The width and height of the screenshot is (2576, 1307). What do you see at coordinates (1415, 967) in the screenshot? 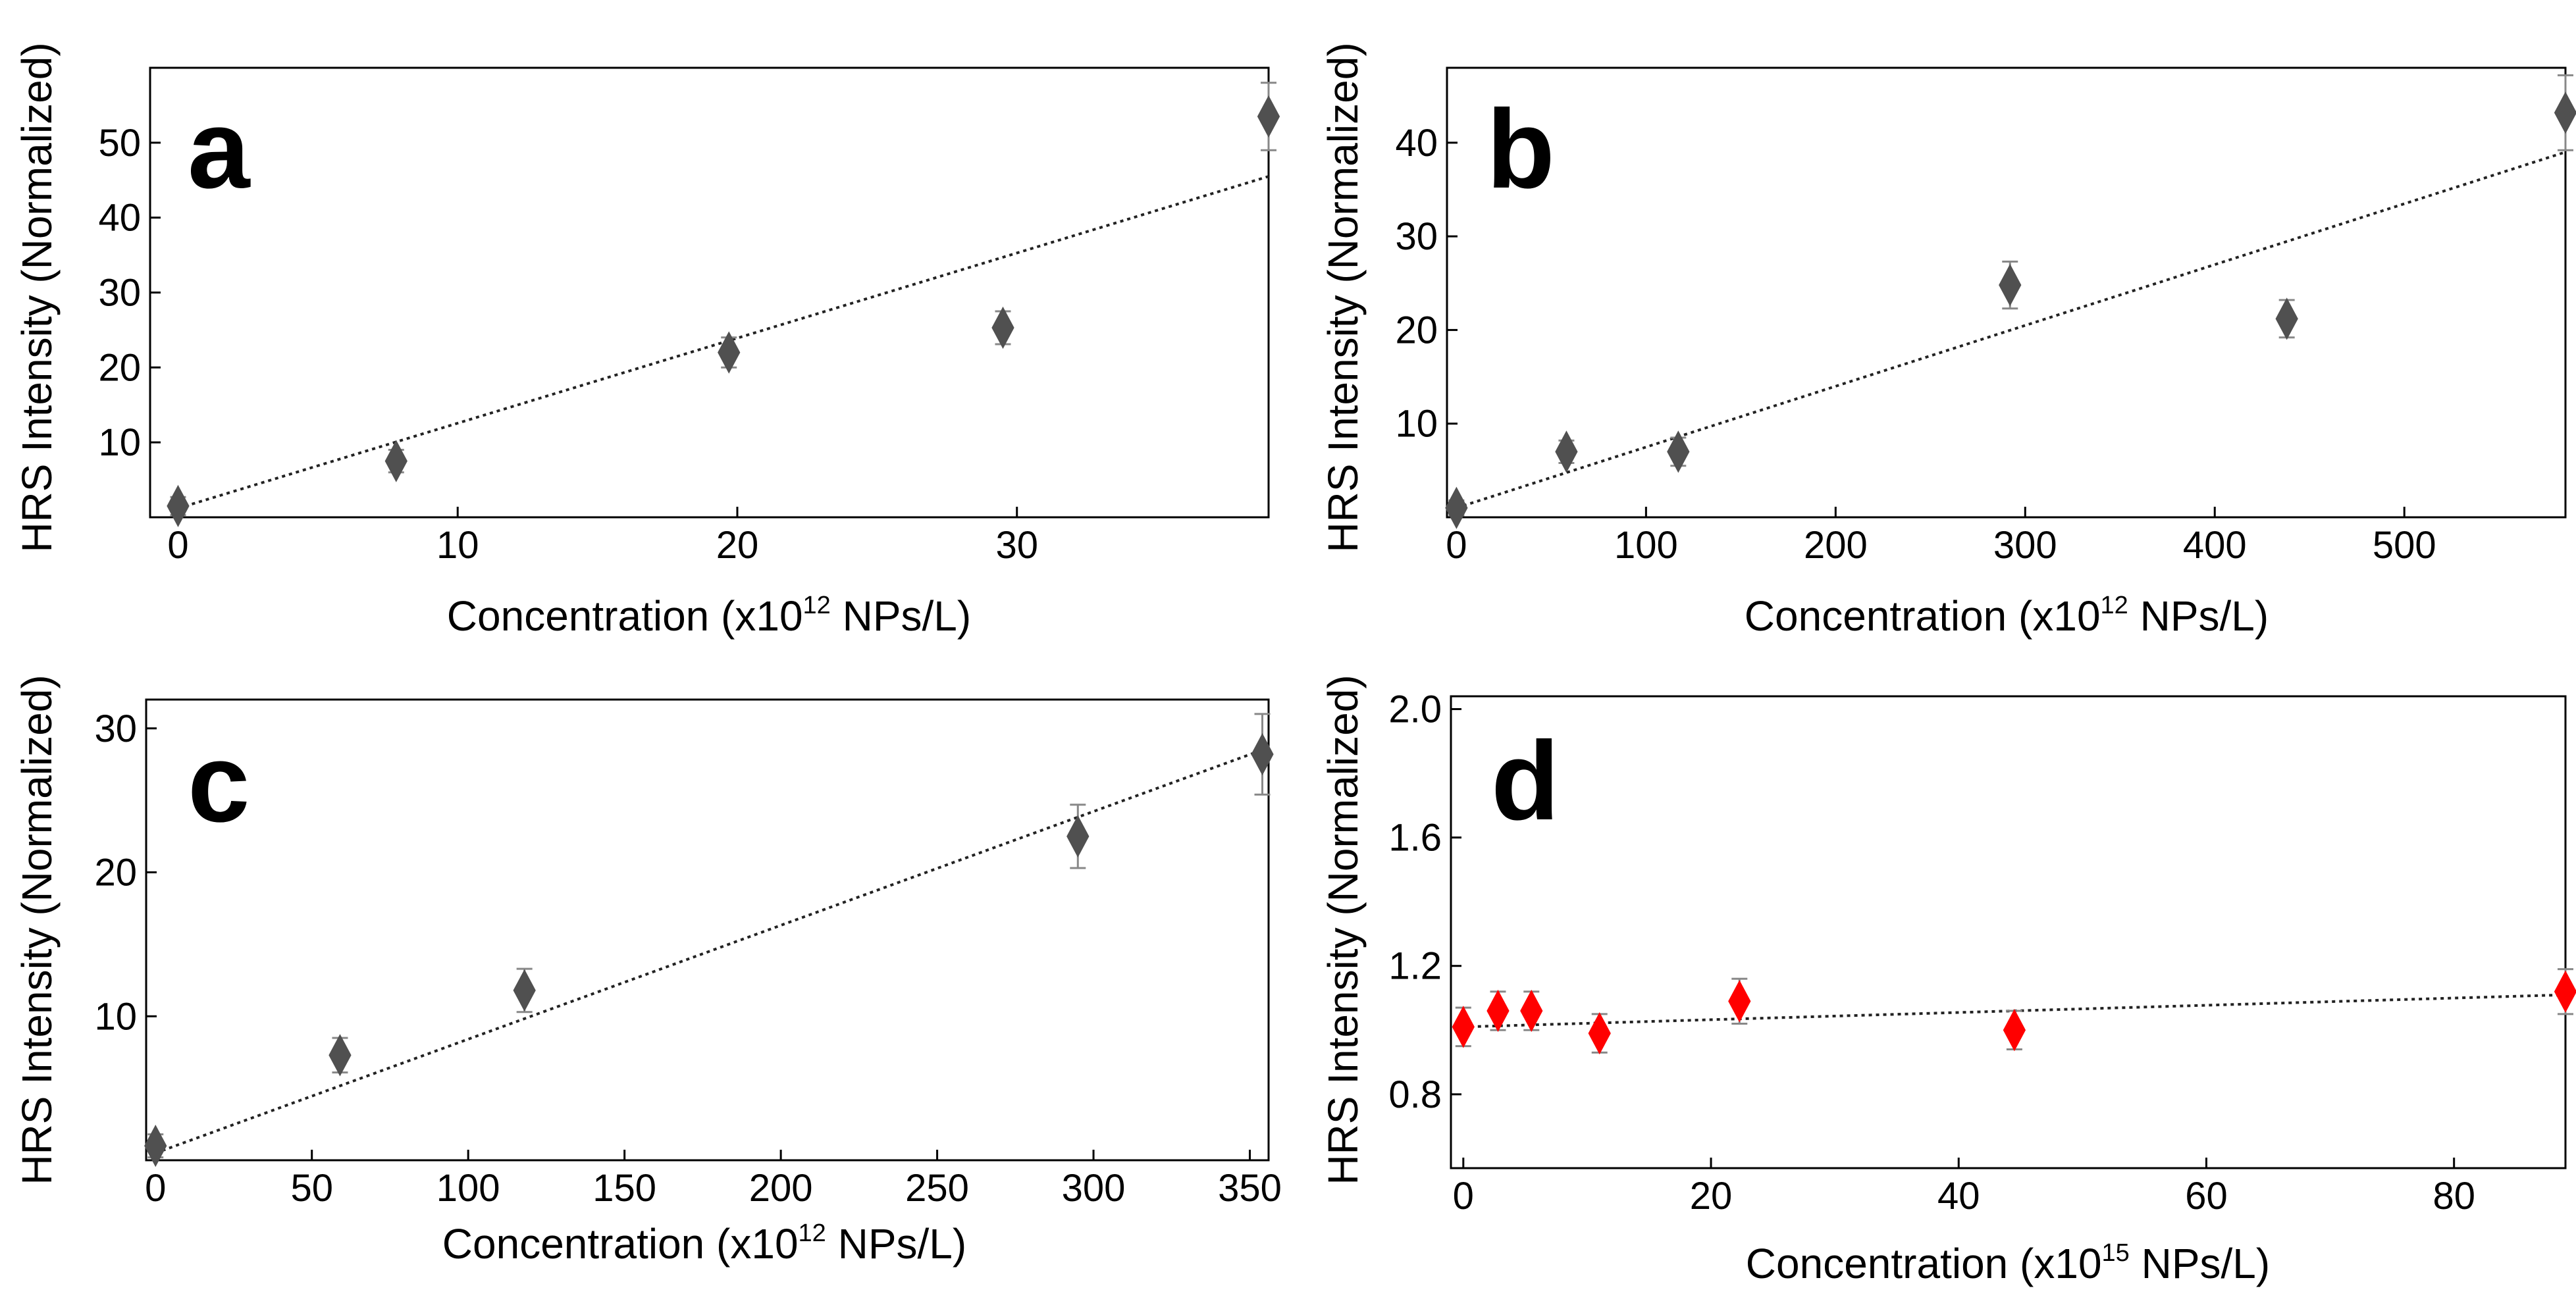
I see `y-tick-label: 1.2` at bounding box center [1415, 967].